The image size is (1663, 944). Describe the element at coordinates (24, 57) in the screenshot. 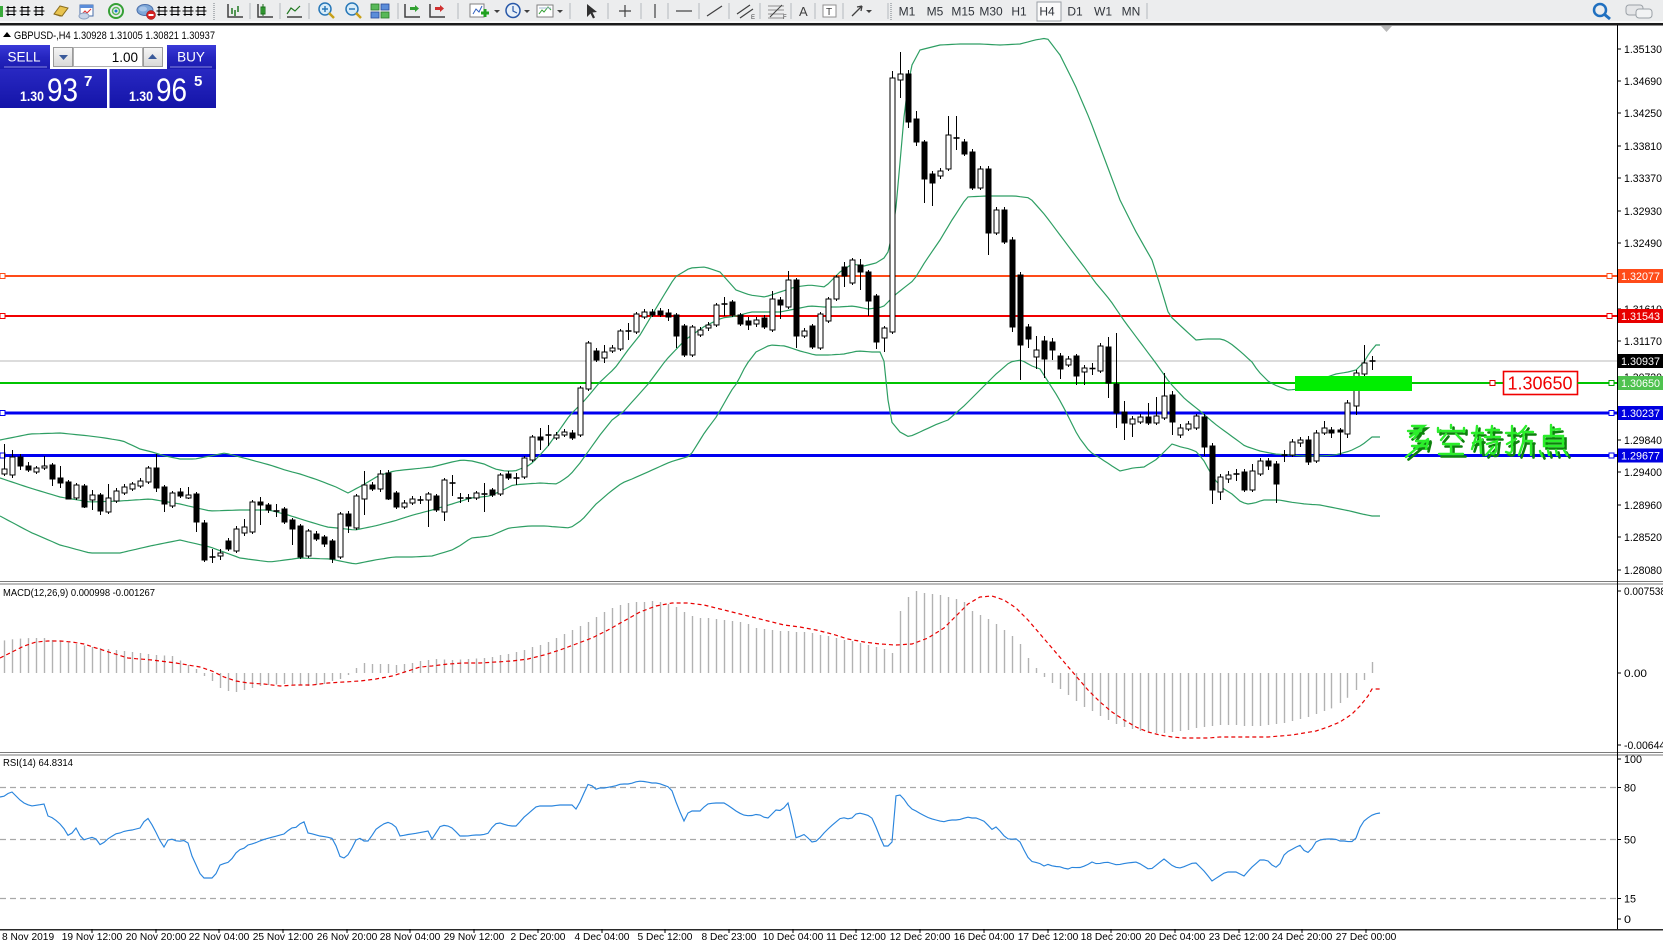

I see `svg-text: SELL` at that location.